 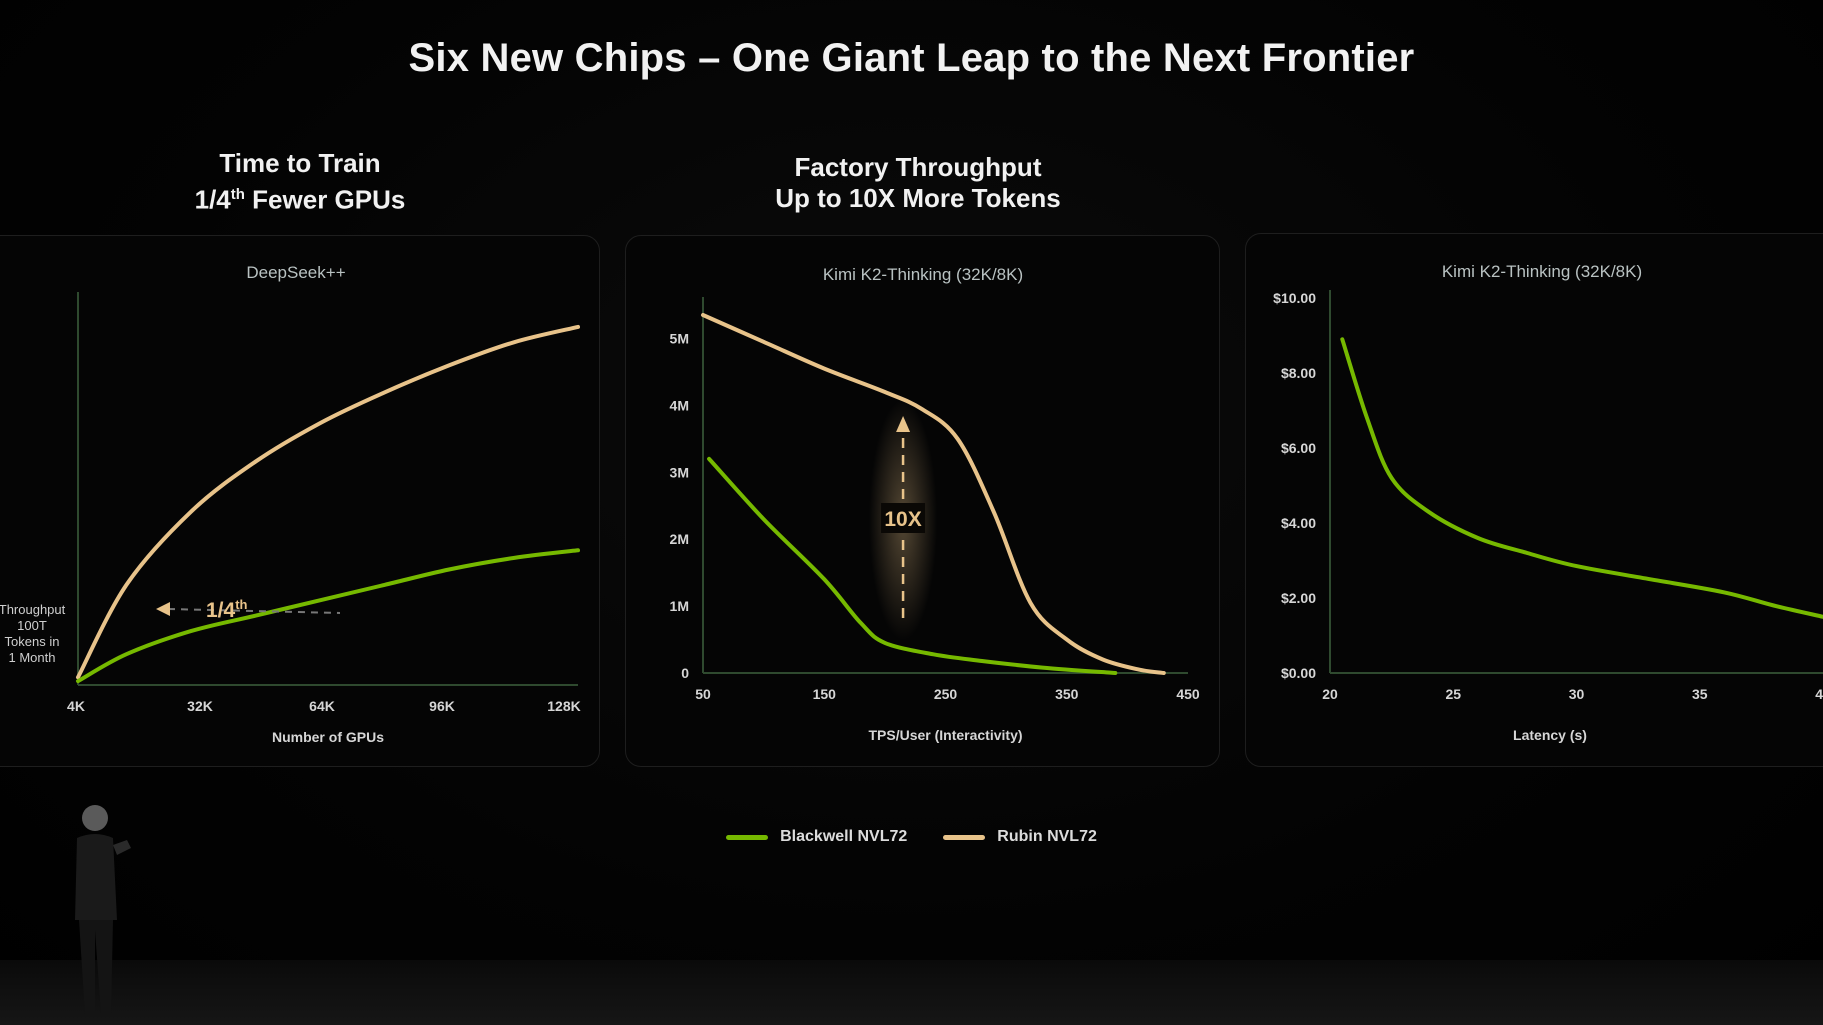 I want to click on x-tick-label: 50, so click(x=703, y=694).